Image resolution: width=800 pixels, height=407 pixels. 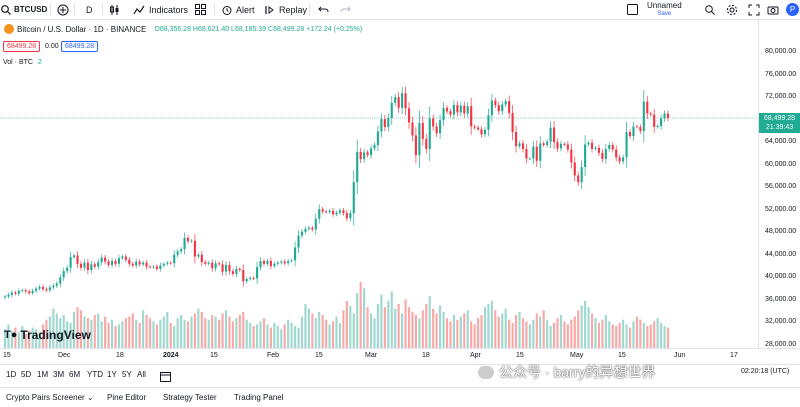 What do you see at coordinates (732, 9) in the screenshot?
I see `settings-button` at bounding box center [732, 9].